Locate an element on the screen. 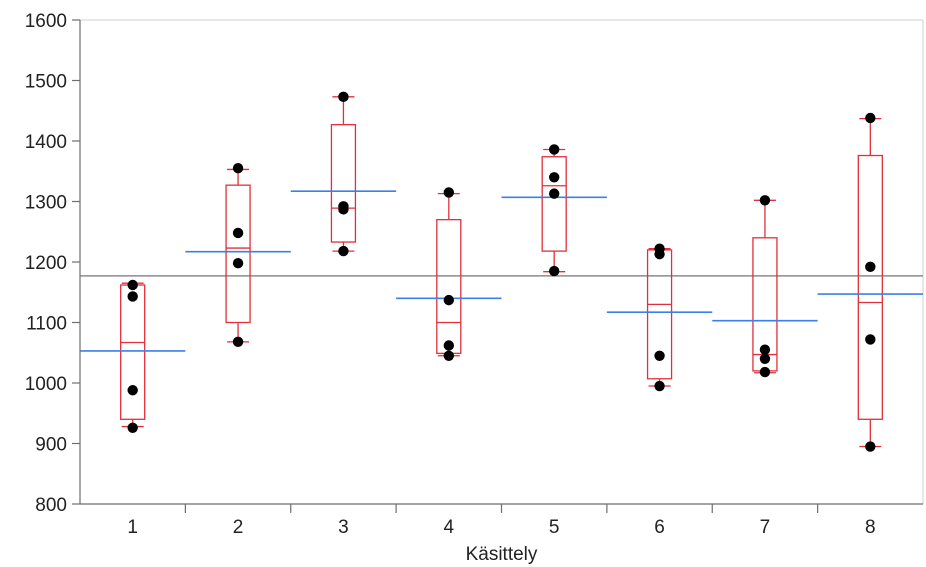 The height and width of the screenshot is (567, 926). x-tick-label: 4 is located at coordinates (449, 527).